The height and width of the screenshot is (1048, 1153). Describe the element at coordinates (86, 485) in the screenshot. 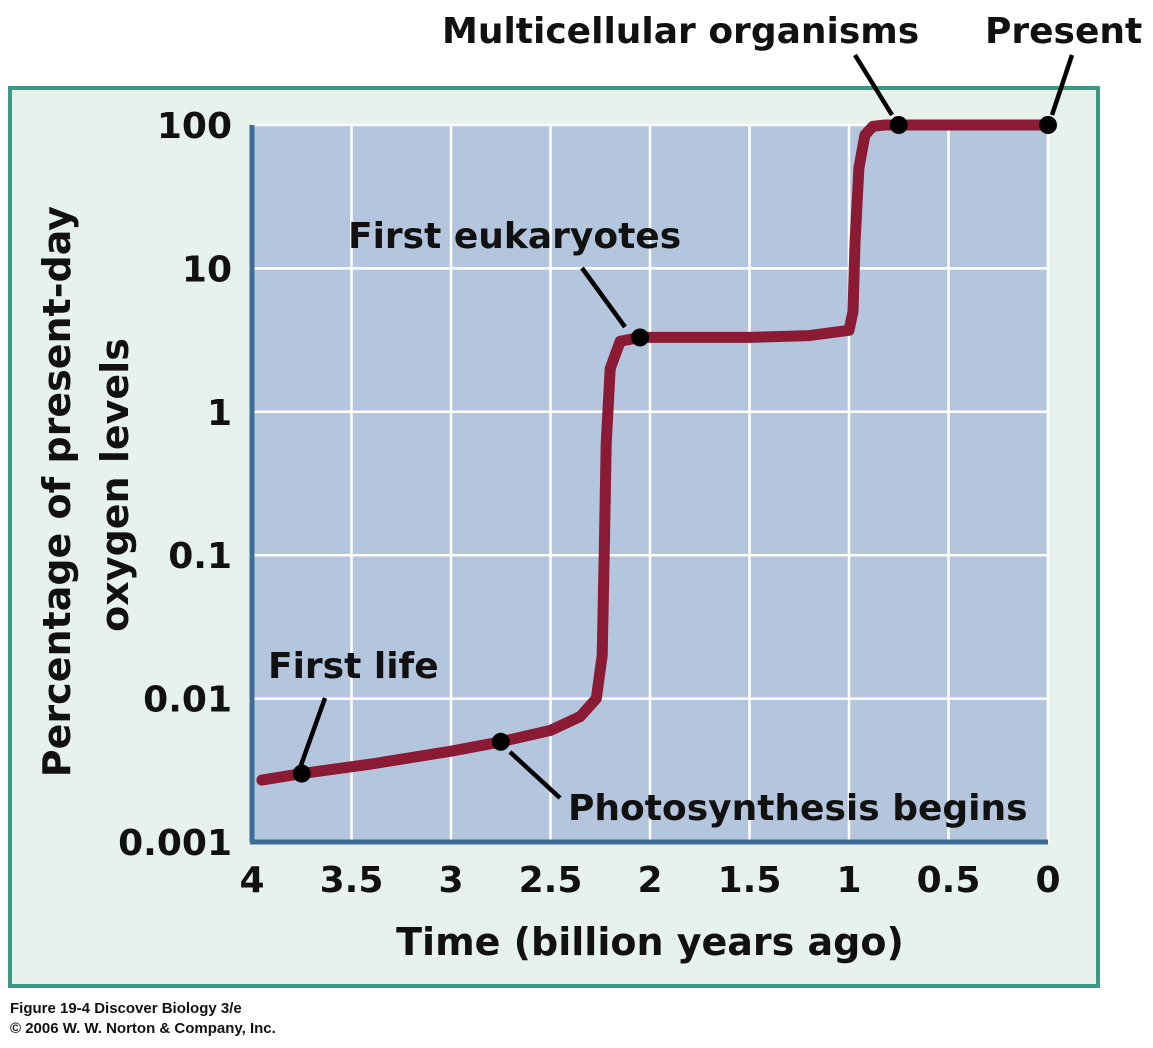

I see `y-axis-label: Percentage of present-day oxygen levels` at that location.